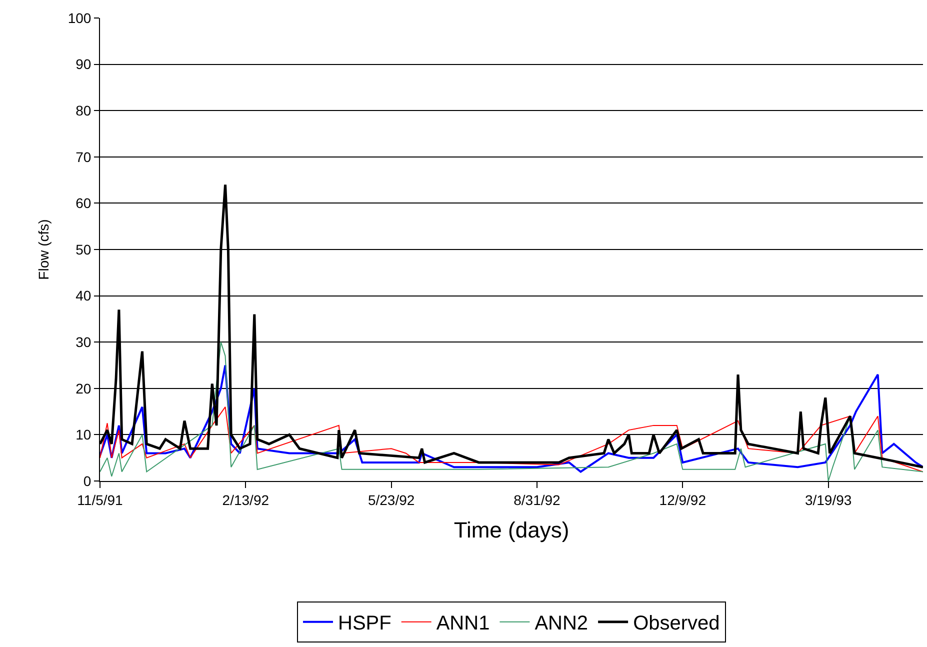 This screenshot has height=647, width=927. What do you see at coordinates (84, 110) in the screenshot?
I see `y-tick-label: 80` at bounding box center [84, 110].